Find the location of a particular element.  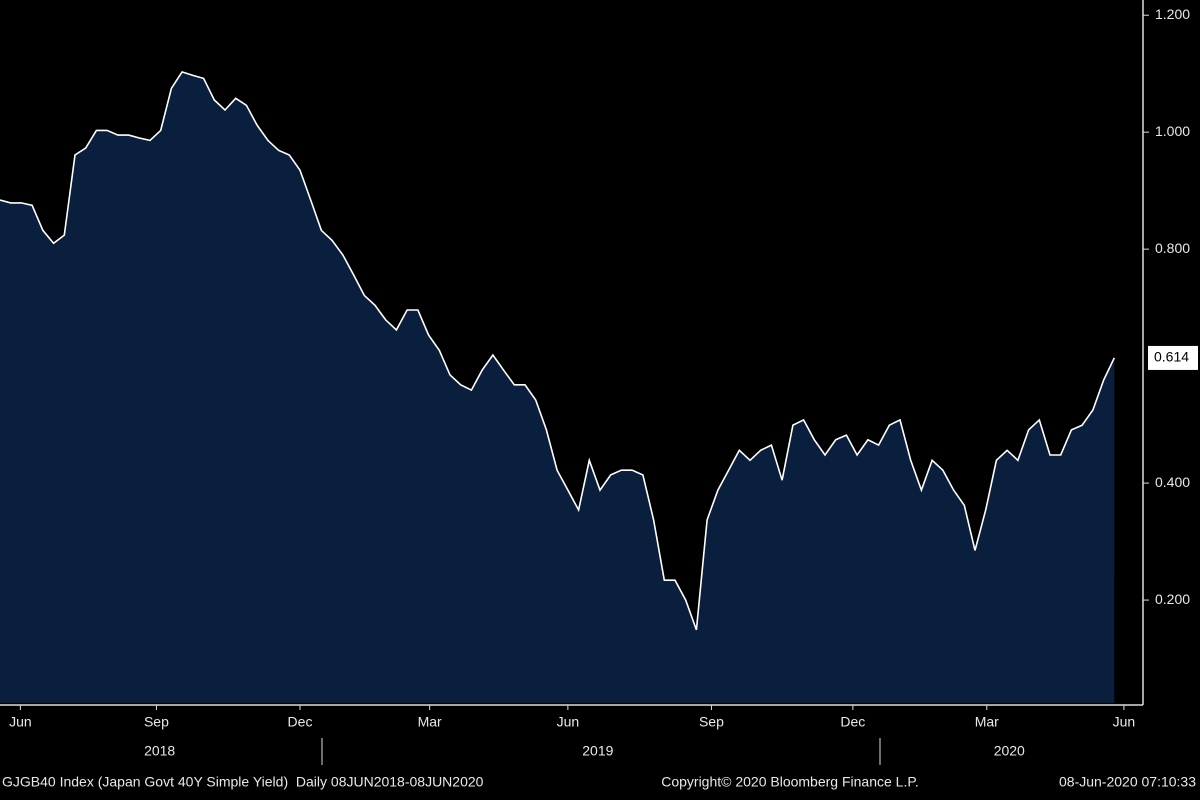

last-value-label: 0.614 is located at coordinates (1171, 357).